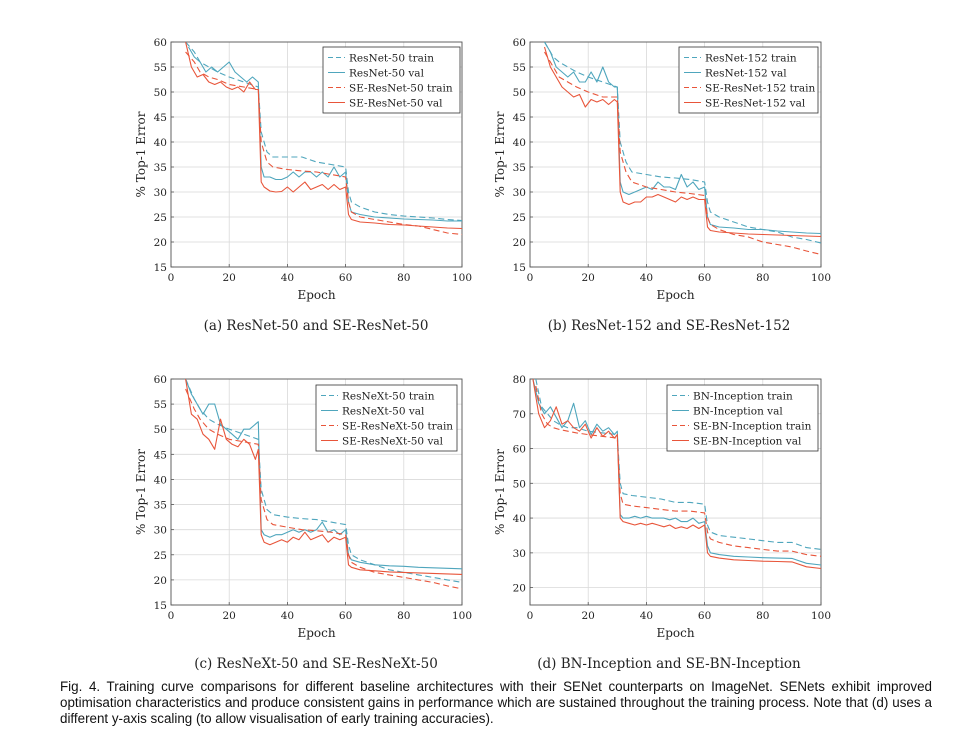 The width and height of the screenshot is (968, 740). Describe the element at coordinates (387, 74) in the screenshot. I see `legend-entry: ResNet-50 val` at that location.